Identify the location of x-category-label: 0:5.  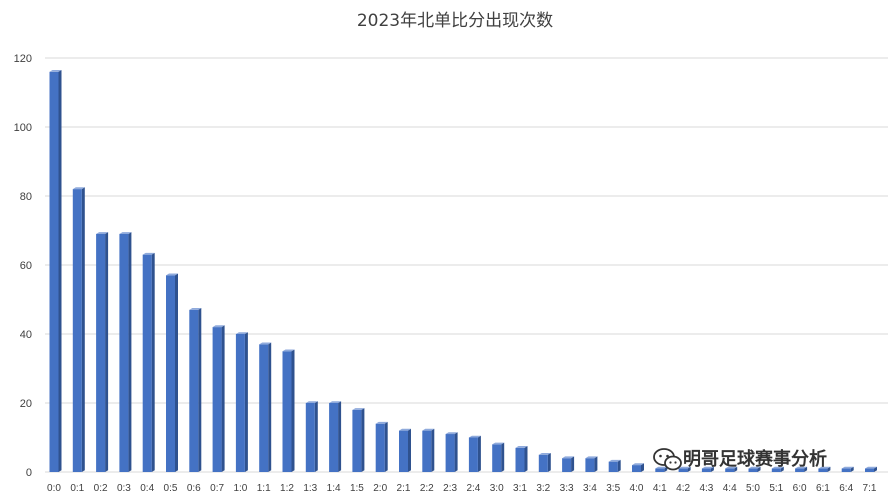
(171, 488).